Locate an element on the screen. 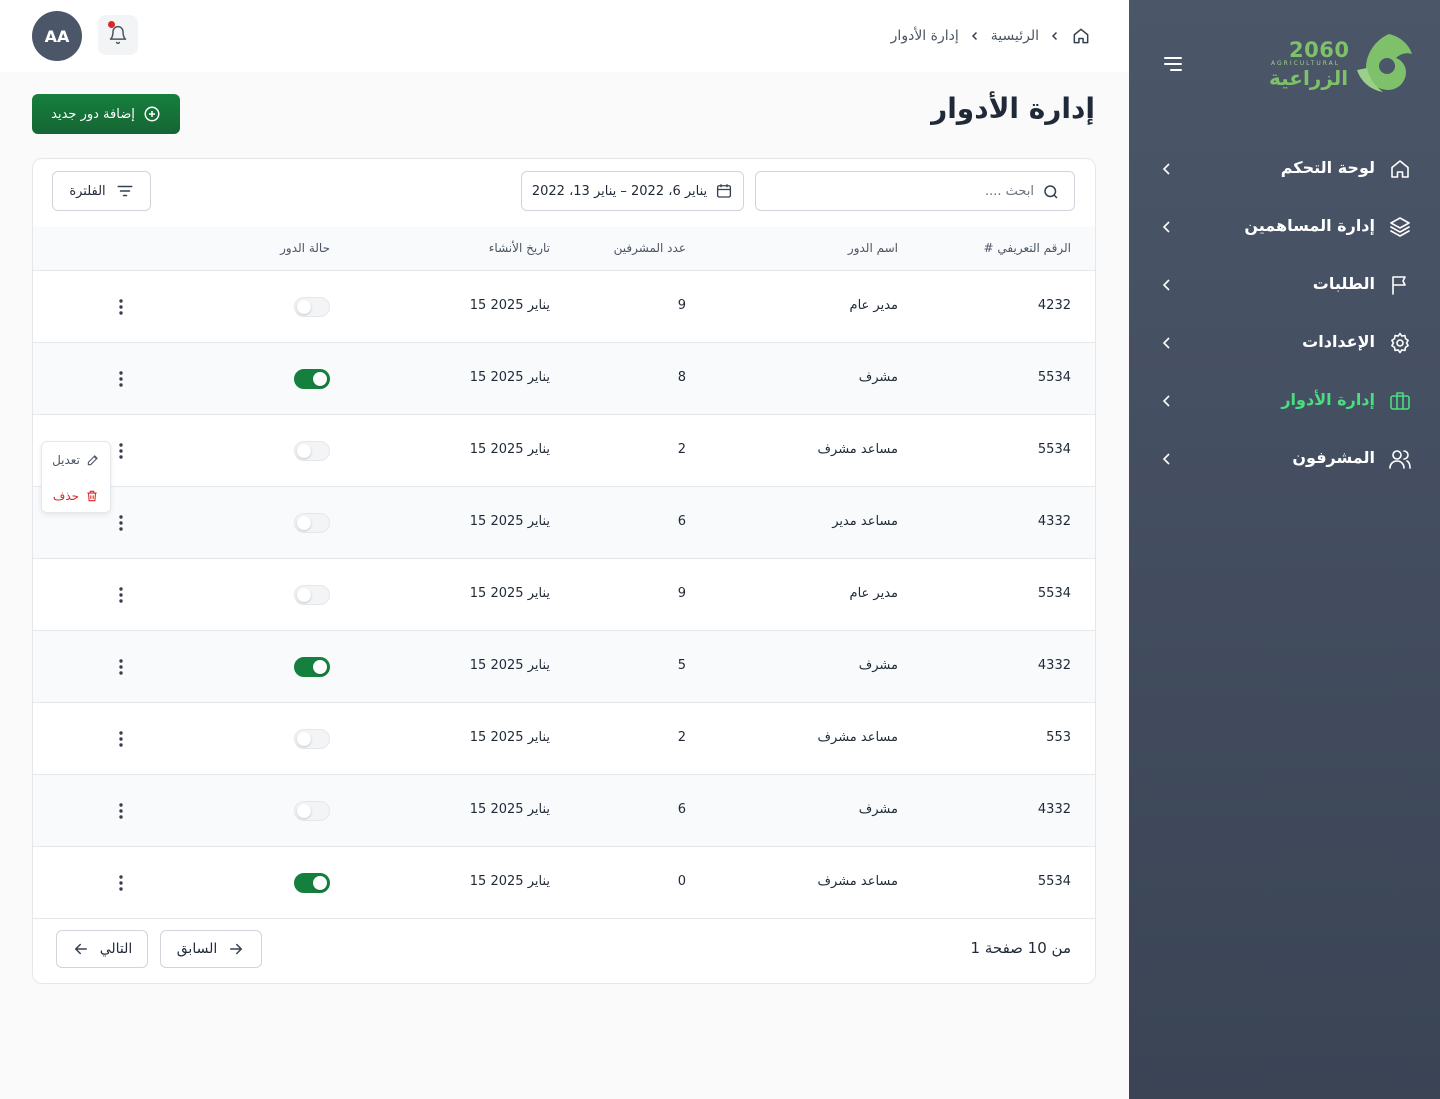  avatar-initials: AA is located at coordinates (57, 36).